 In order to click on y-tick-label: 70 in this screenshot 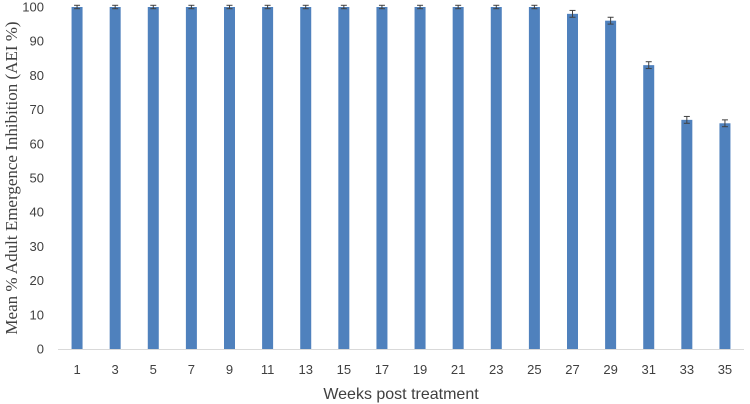, I will do `click(37, 109)`.